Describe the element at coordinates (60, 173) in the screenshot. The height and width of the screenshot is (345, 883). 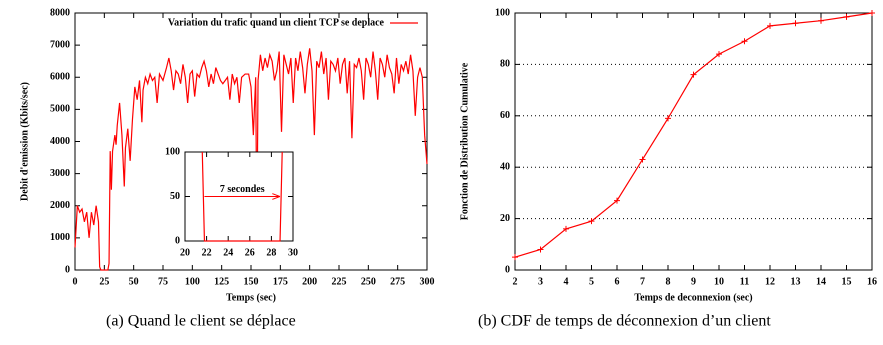
I see `y-tick-label: 3000` at that location.